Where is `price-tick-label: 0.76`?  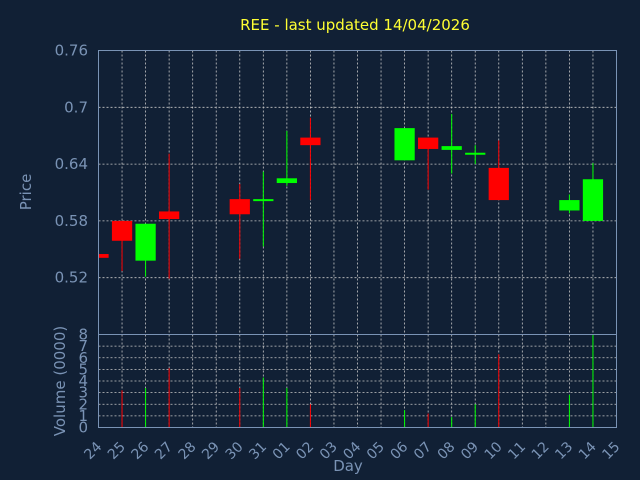 price-tick-label: 0.76 is located at coordinates (71, 51).